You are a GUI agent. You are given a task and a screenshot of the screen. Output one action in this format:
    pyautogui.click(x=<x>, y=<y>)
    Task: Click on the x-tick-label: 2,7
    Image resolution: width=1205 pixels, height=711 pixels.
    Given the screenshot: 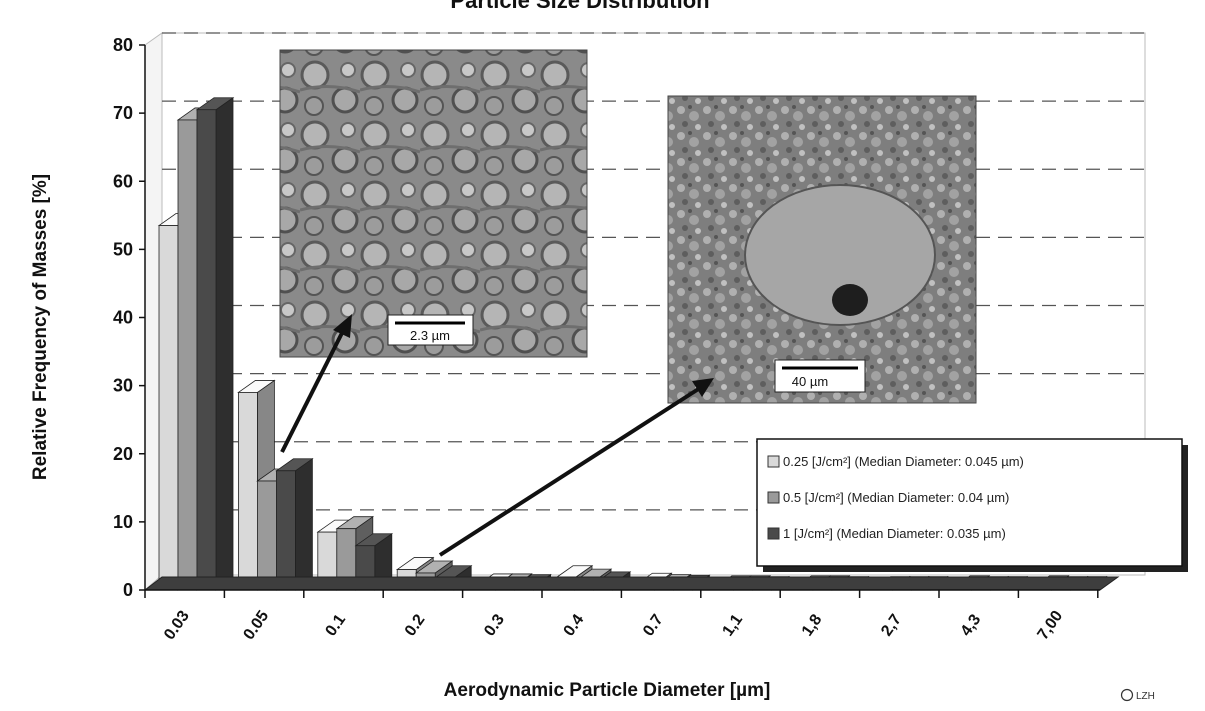 What is the action you would take?
    pyautogui.click(x=891, y=625)
    